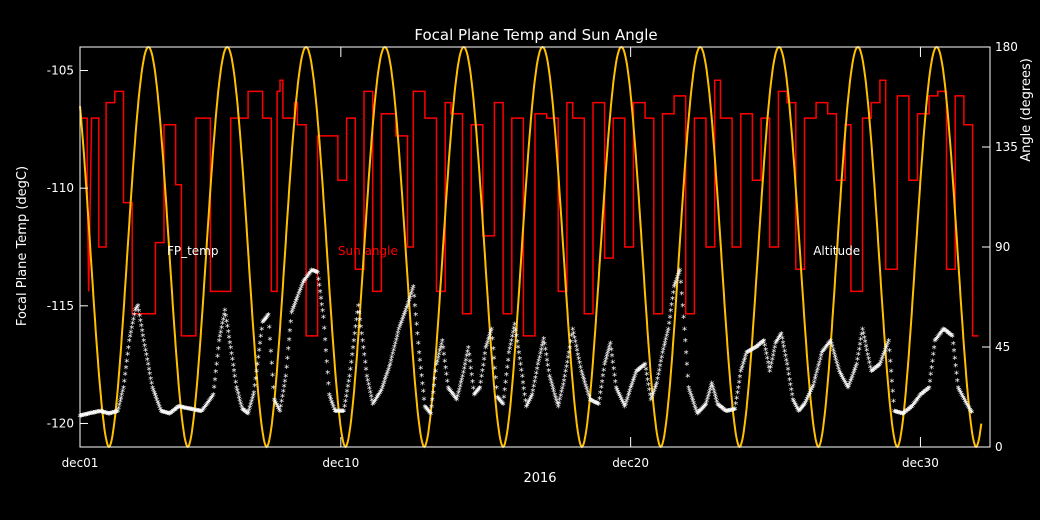 The image size is (1040, 520). I want to click on right-tick-label: 45, so click(1002, 347).